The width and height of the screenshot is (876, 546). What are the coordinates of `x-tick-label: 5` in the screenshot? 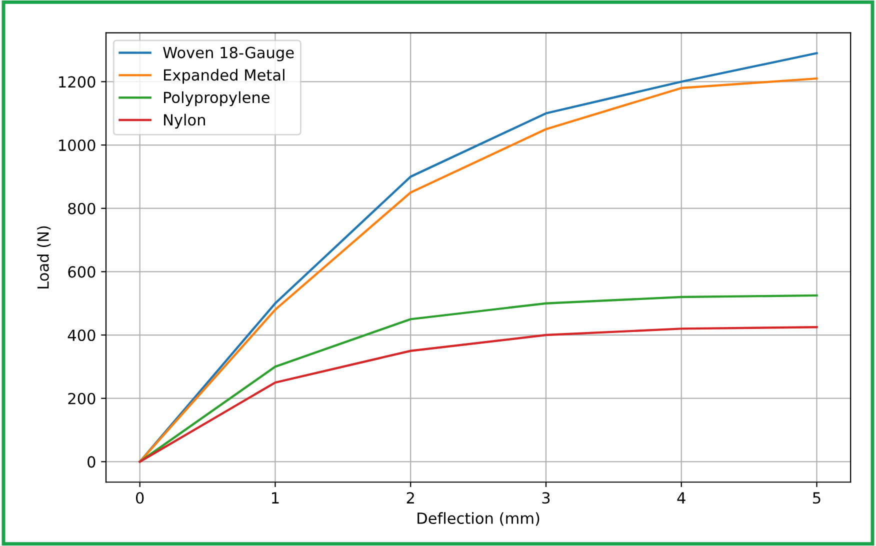 It's located at (816, 498).